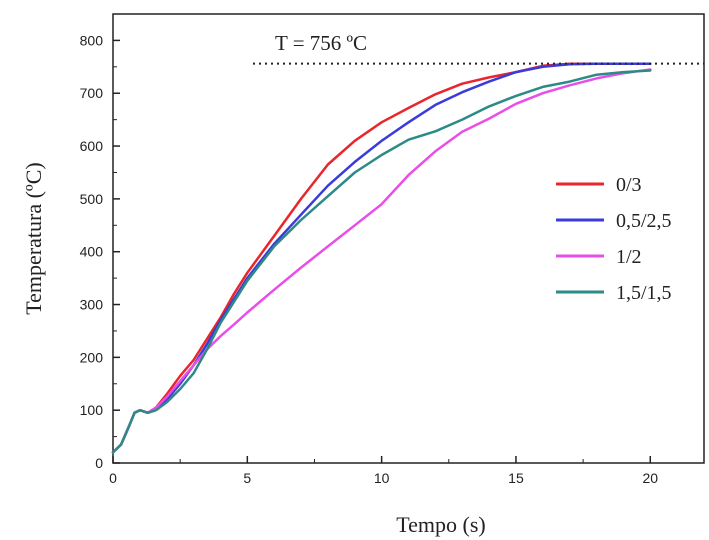 The image size is (709, 540). Describe the element at coordinates (92, 199) in the screenshot. I see `y-tick-label: 500` at that location.